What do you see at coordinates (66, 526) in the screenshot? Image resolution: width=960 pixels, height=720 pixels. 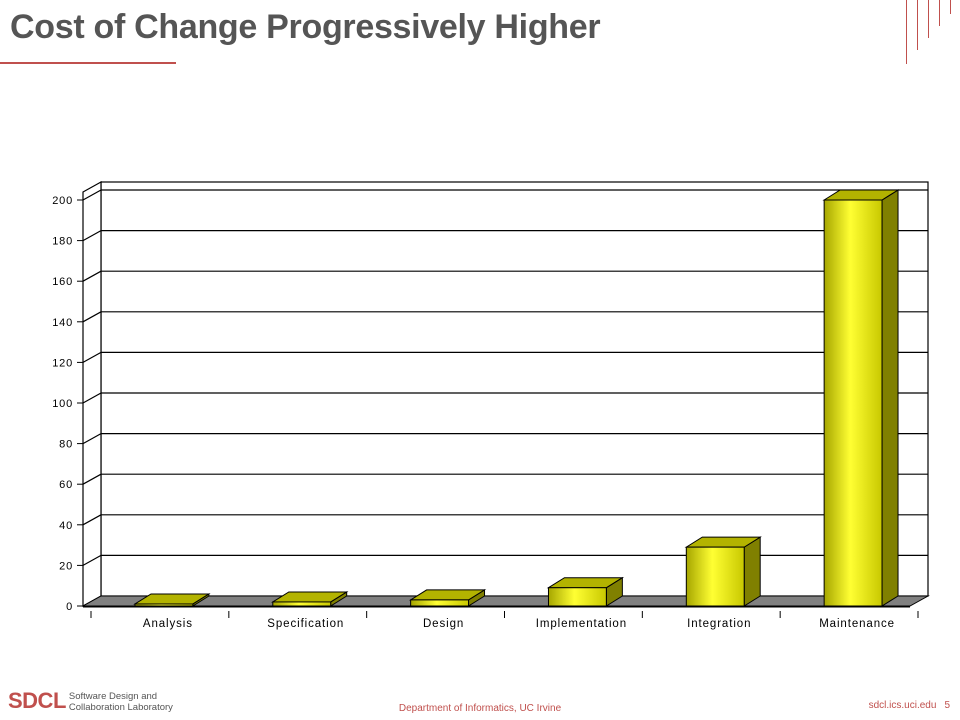 I see `y-tick-label: 40` at bounding box center [66, 526].